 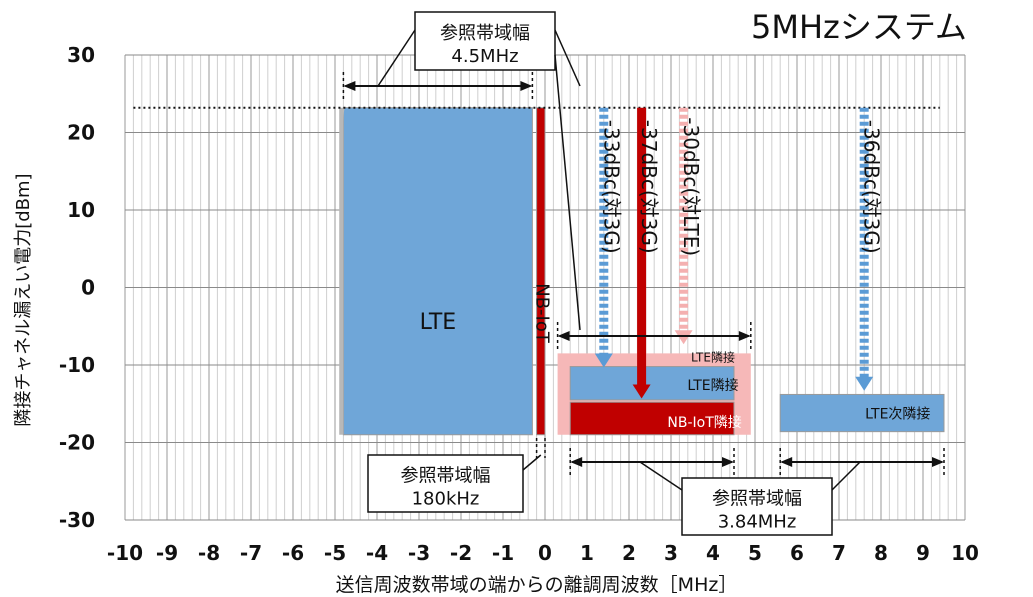 I want to click on y-tick-label: -20, so click(x=77, y=443).